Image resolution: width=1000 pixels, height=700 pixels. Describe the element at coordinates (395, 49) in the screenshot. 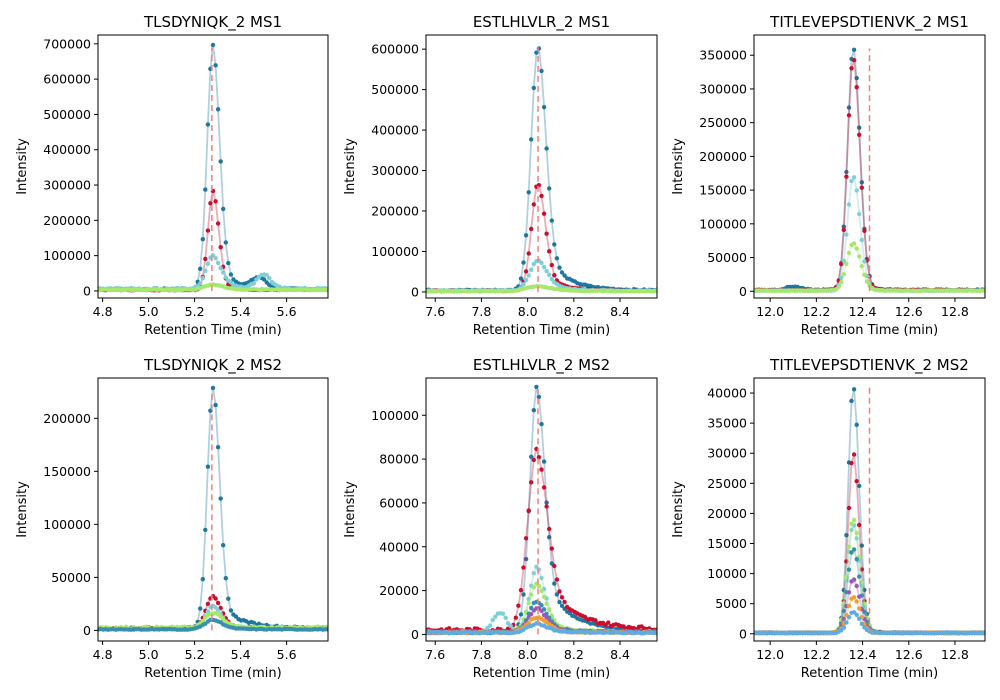

I see `y-tick-label: 600000` at that location.